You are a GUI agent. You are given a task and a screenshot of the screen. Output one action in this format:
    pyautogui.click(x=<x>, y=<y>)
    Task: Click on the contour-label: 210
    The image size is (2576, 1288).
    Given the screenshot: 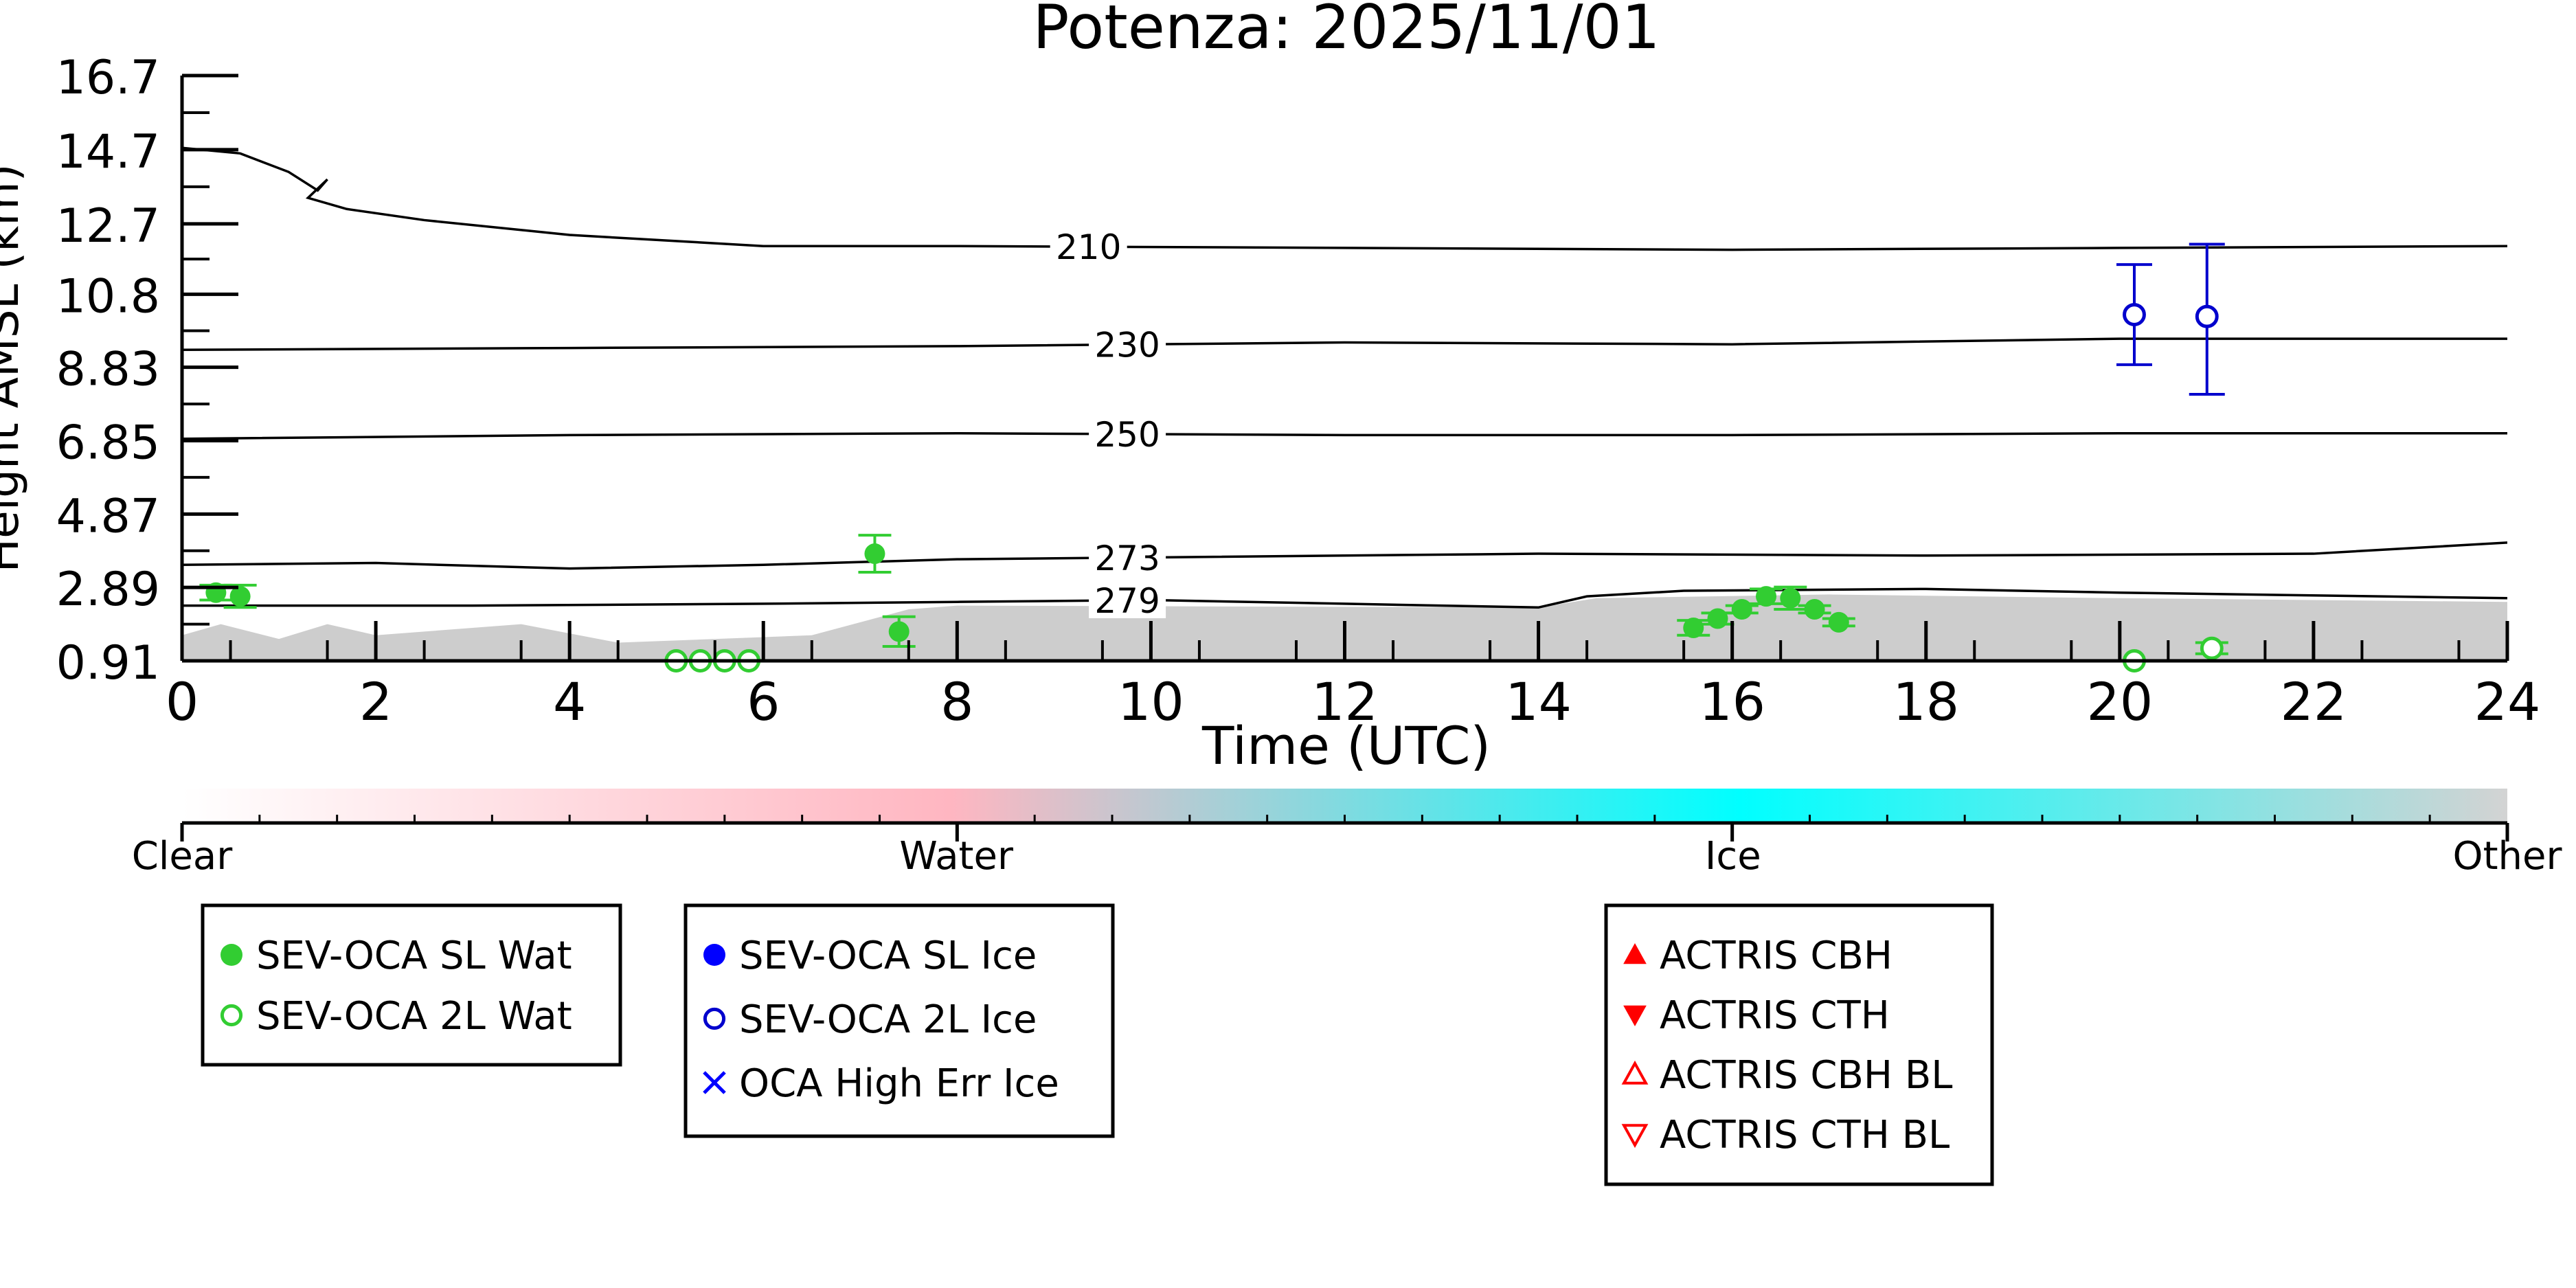 What is the action you would take?
    pyautogui.click(x=1088, y=247)
    